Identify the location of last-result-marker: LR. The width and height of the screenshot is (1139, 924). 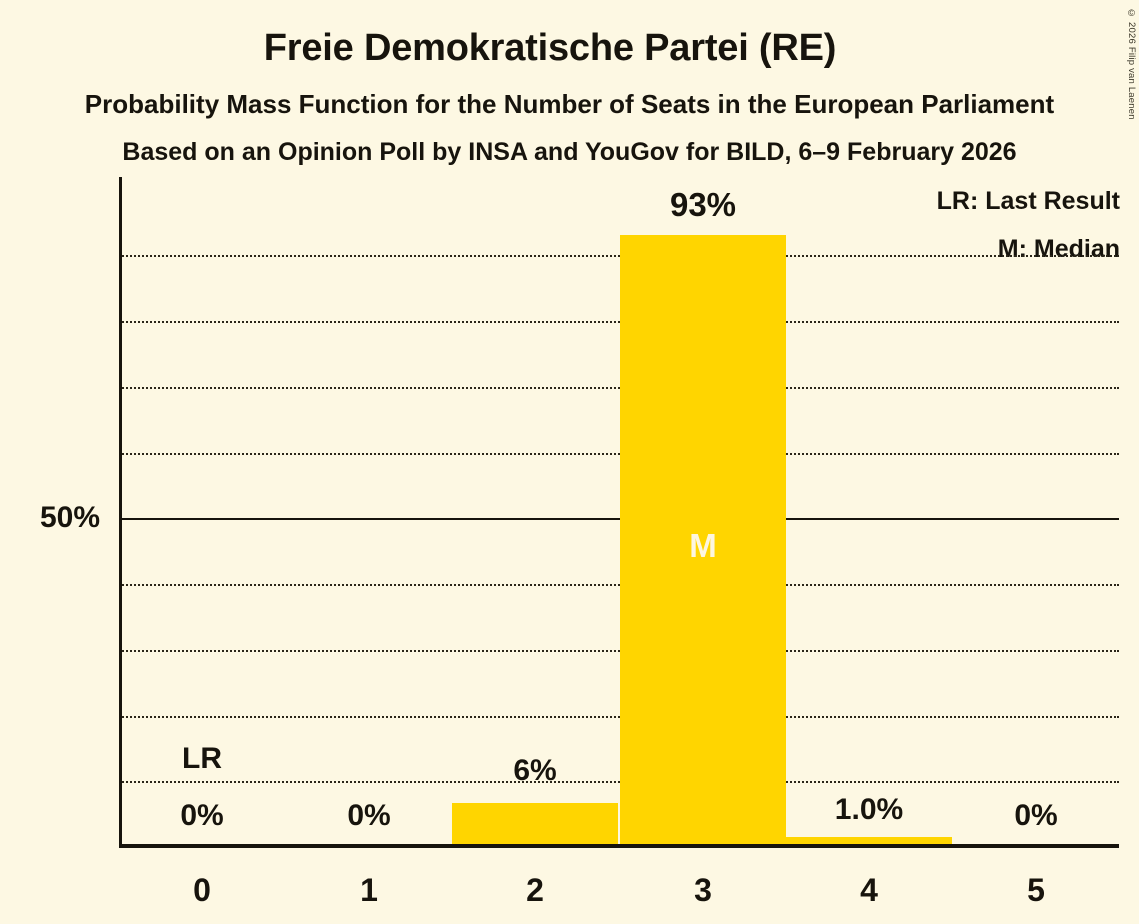
(202, 758).